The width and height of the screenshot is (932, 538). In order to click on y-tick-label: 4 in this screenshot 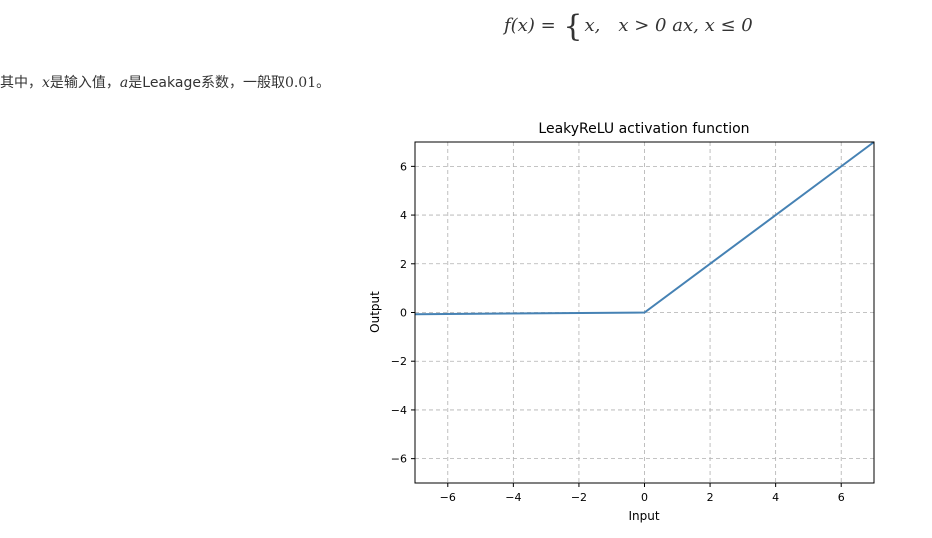, I will do `click(403, 215)`.